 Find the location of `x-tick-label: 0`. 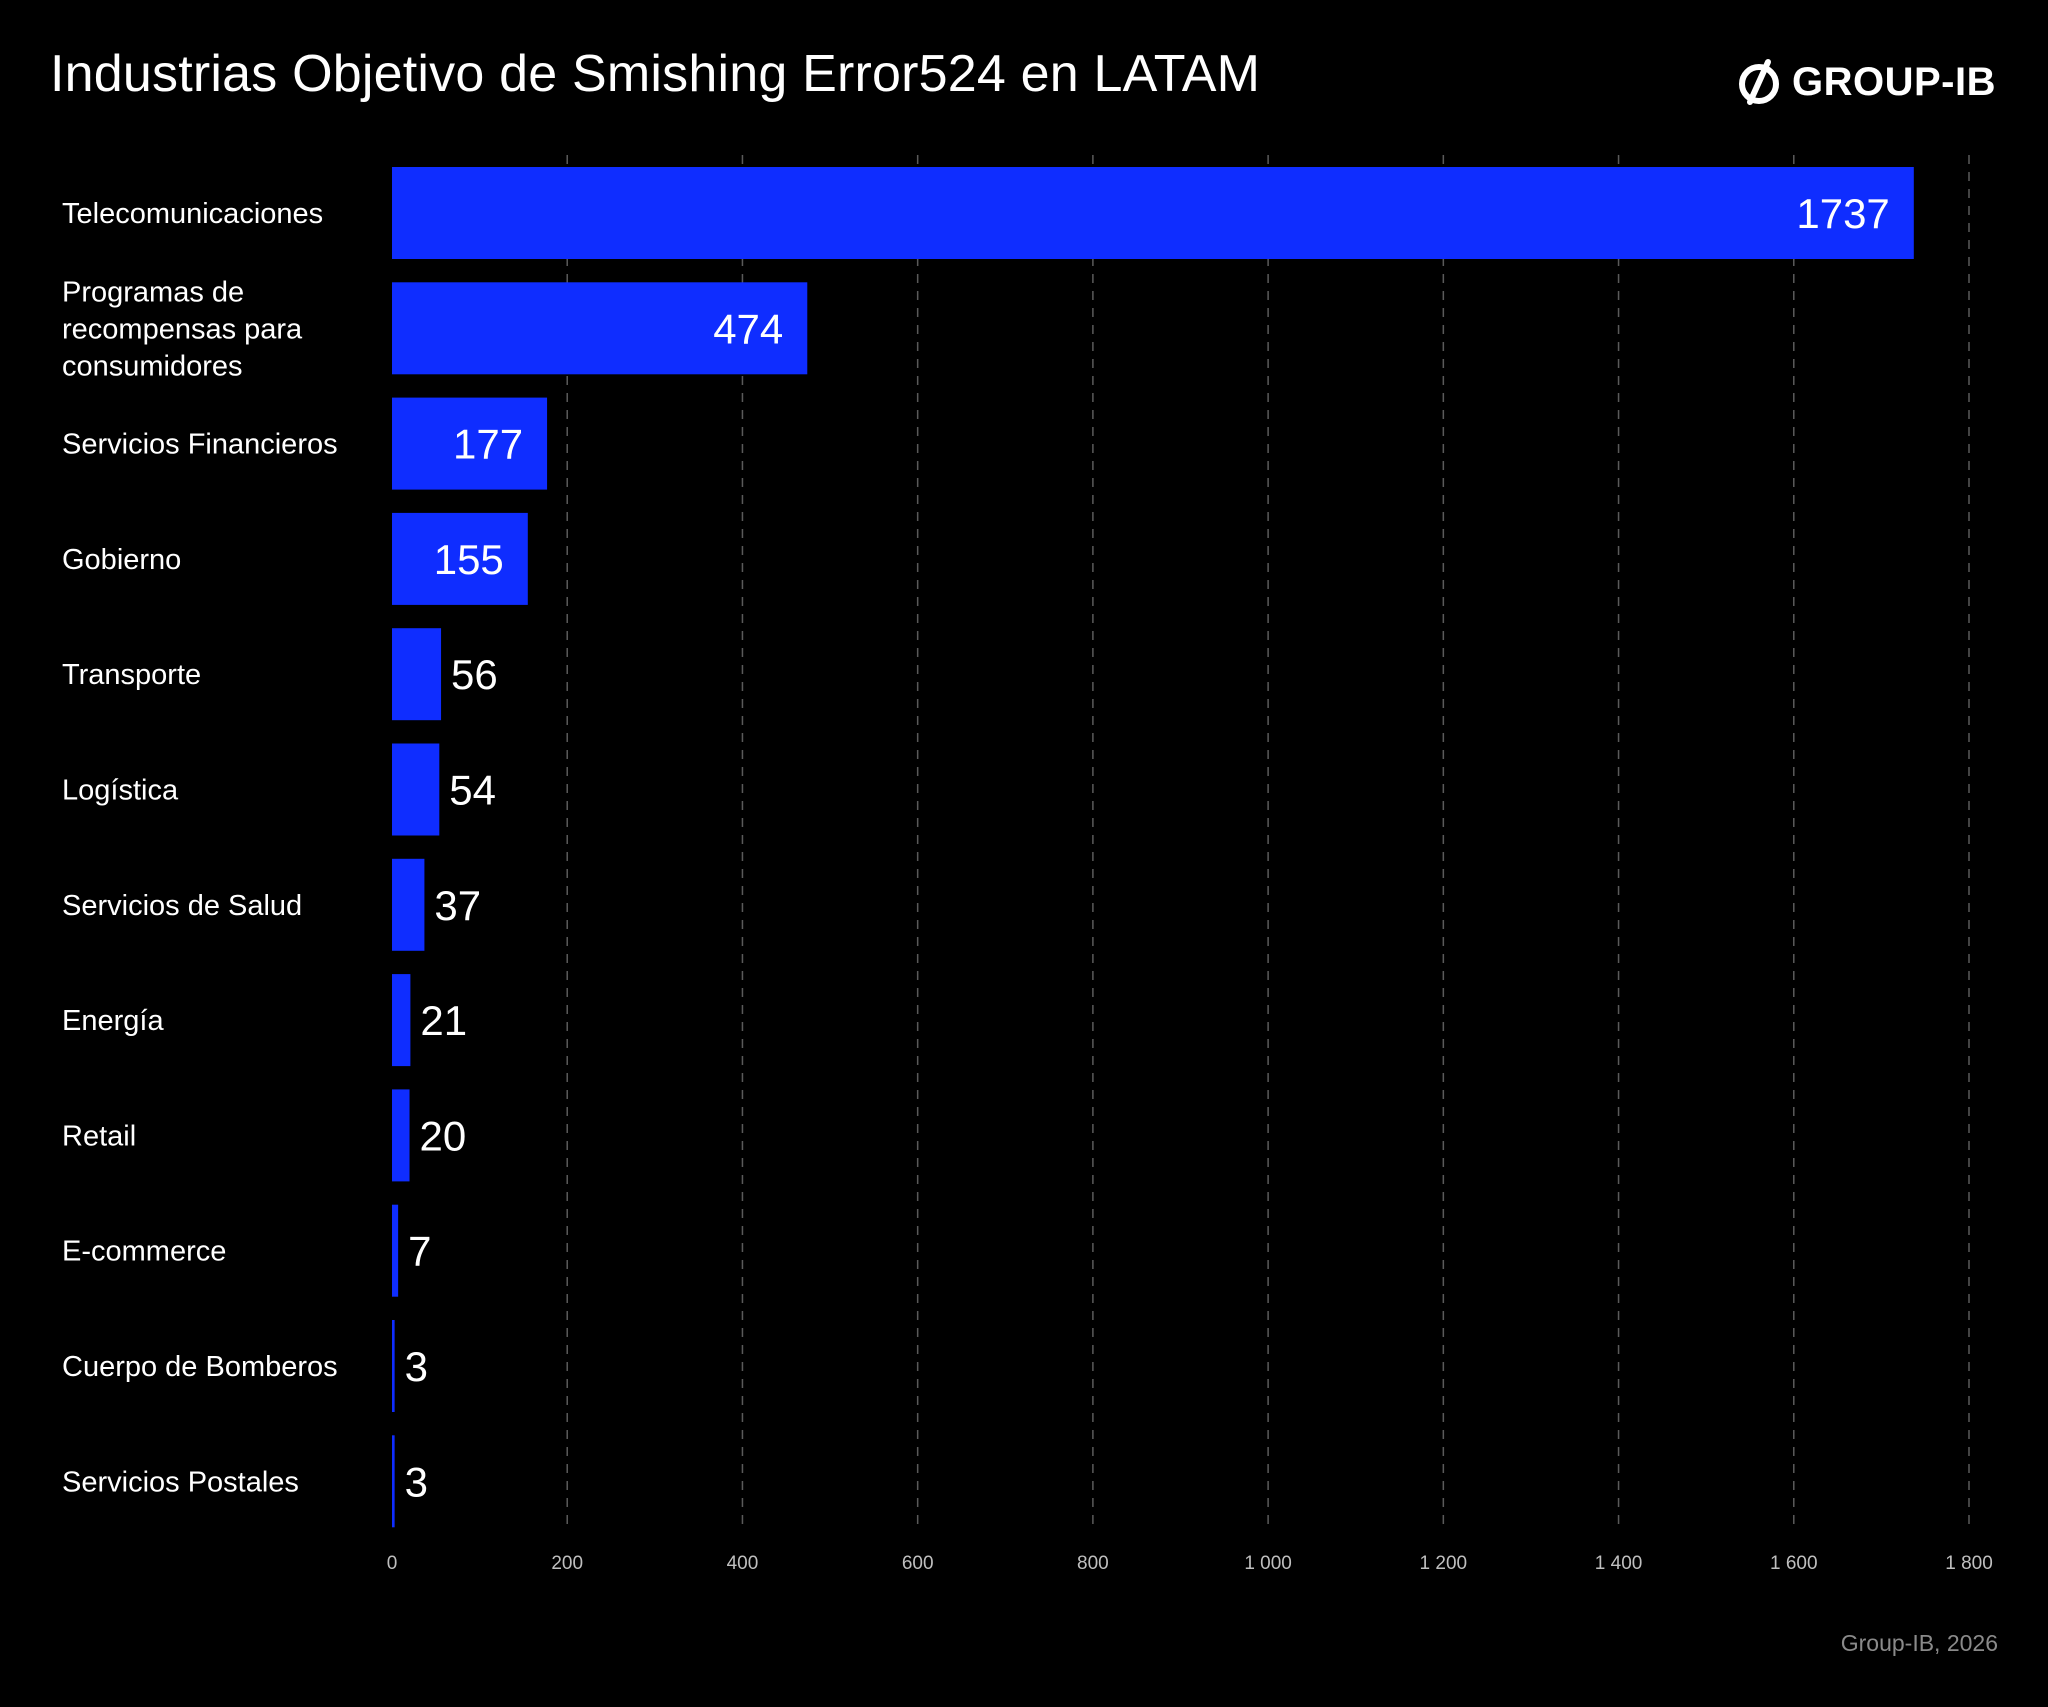

x-tick-label: 0 is located at coordinates (392, 1563).